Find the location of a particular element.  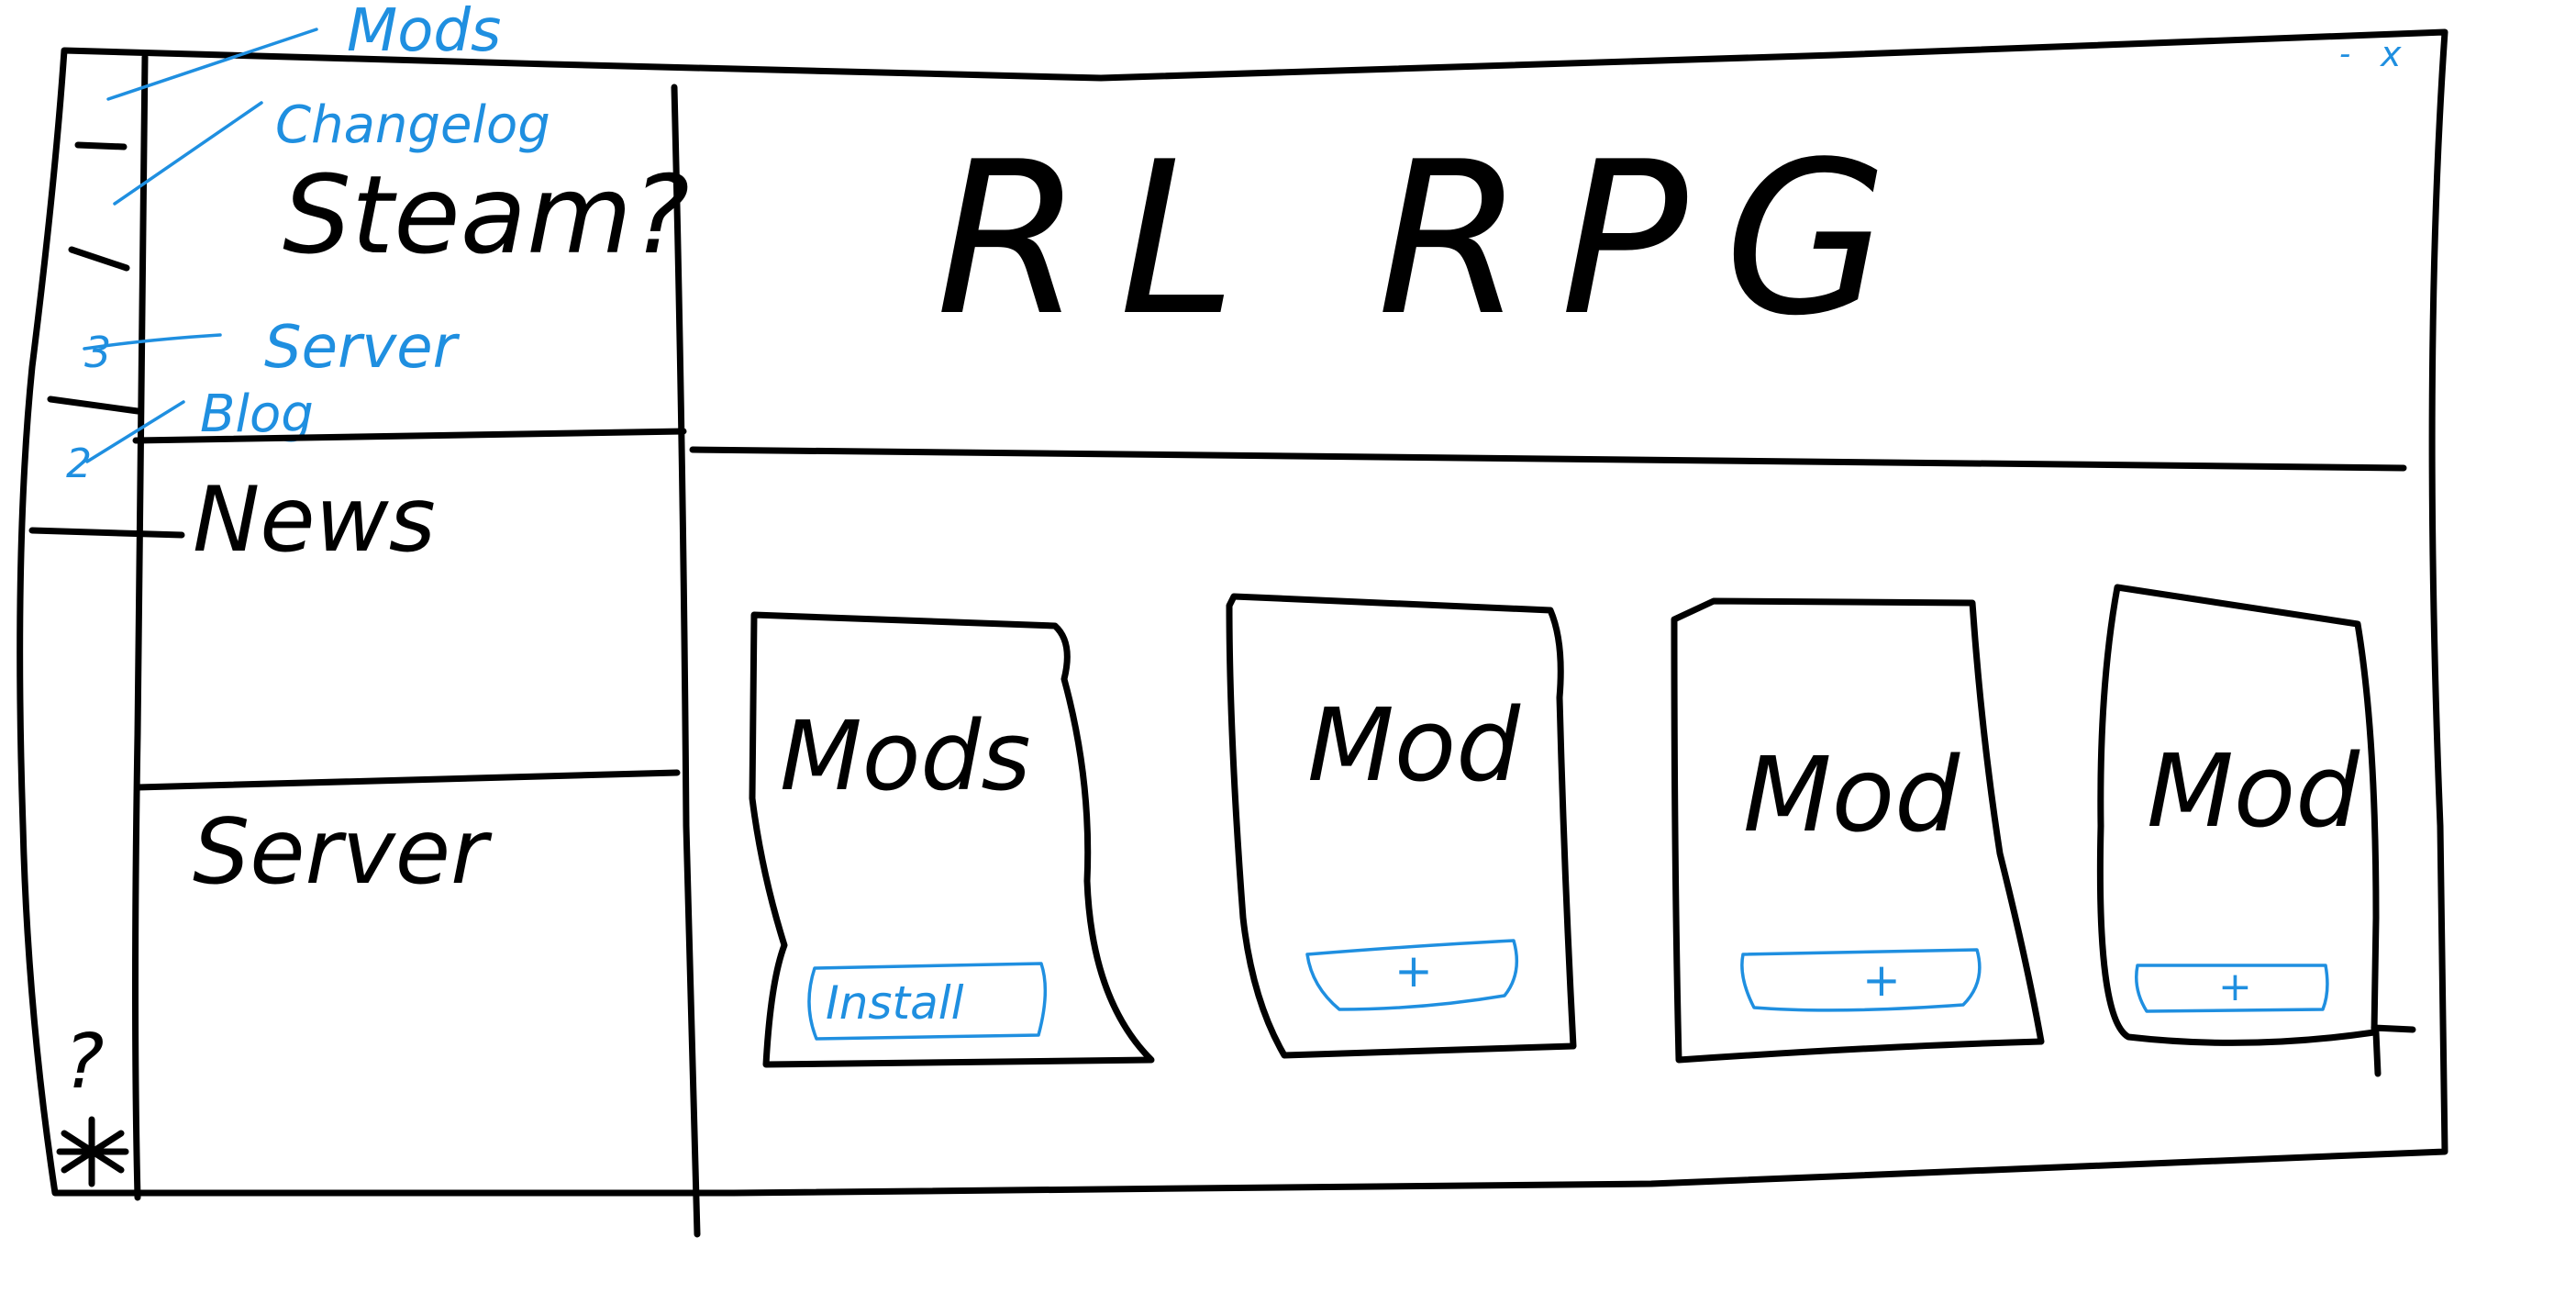

close-button: x is located at coordinates (2391, 54).